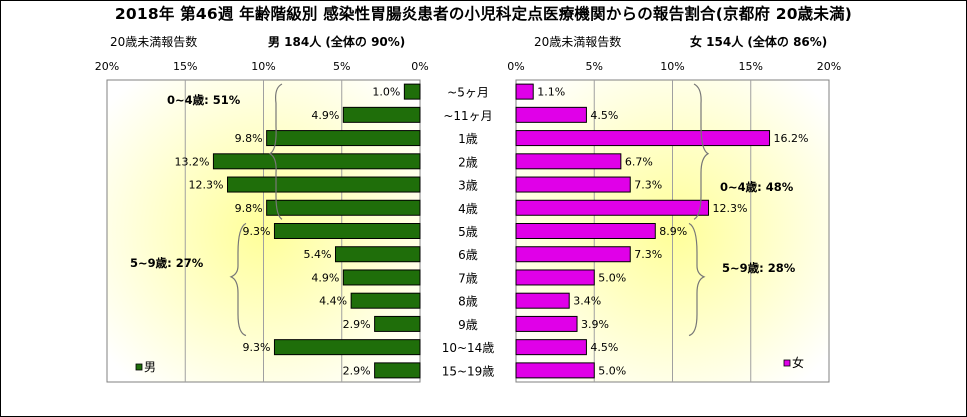 This screenshot has width=967, height=417. I want to click on female-axis-tick: 20%, so click(829, 66).